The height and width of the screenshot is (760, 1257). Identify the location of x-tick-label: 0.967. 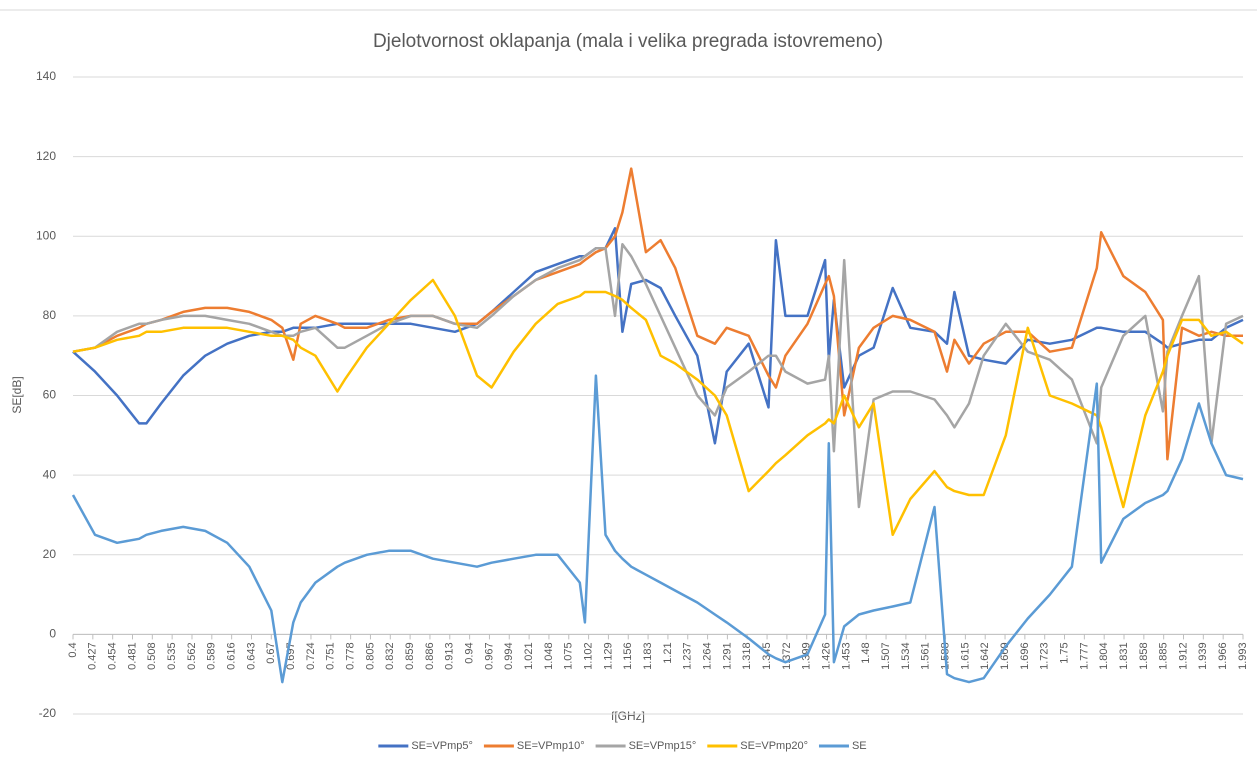
(489, 656).